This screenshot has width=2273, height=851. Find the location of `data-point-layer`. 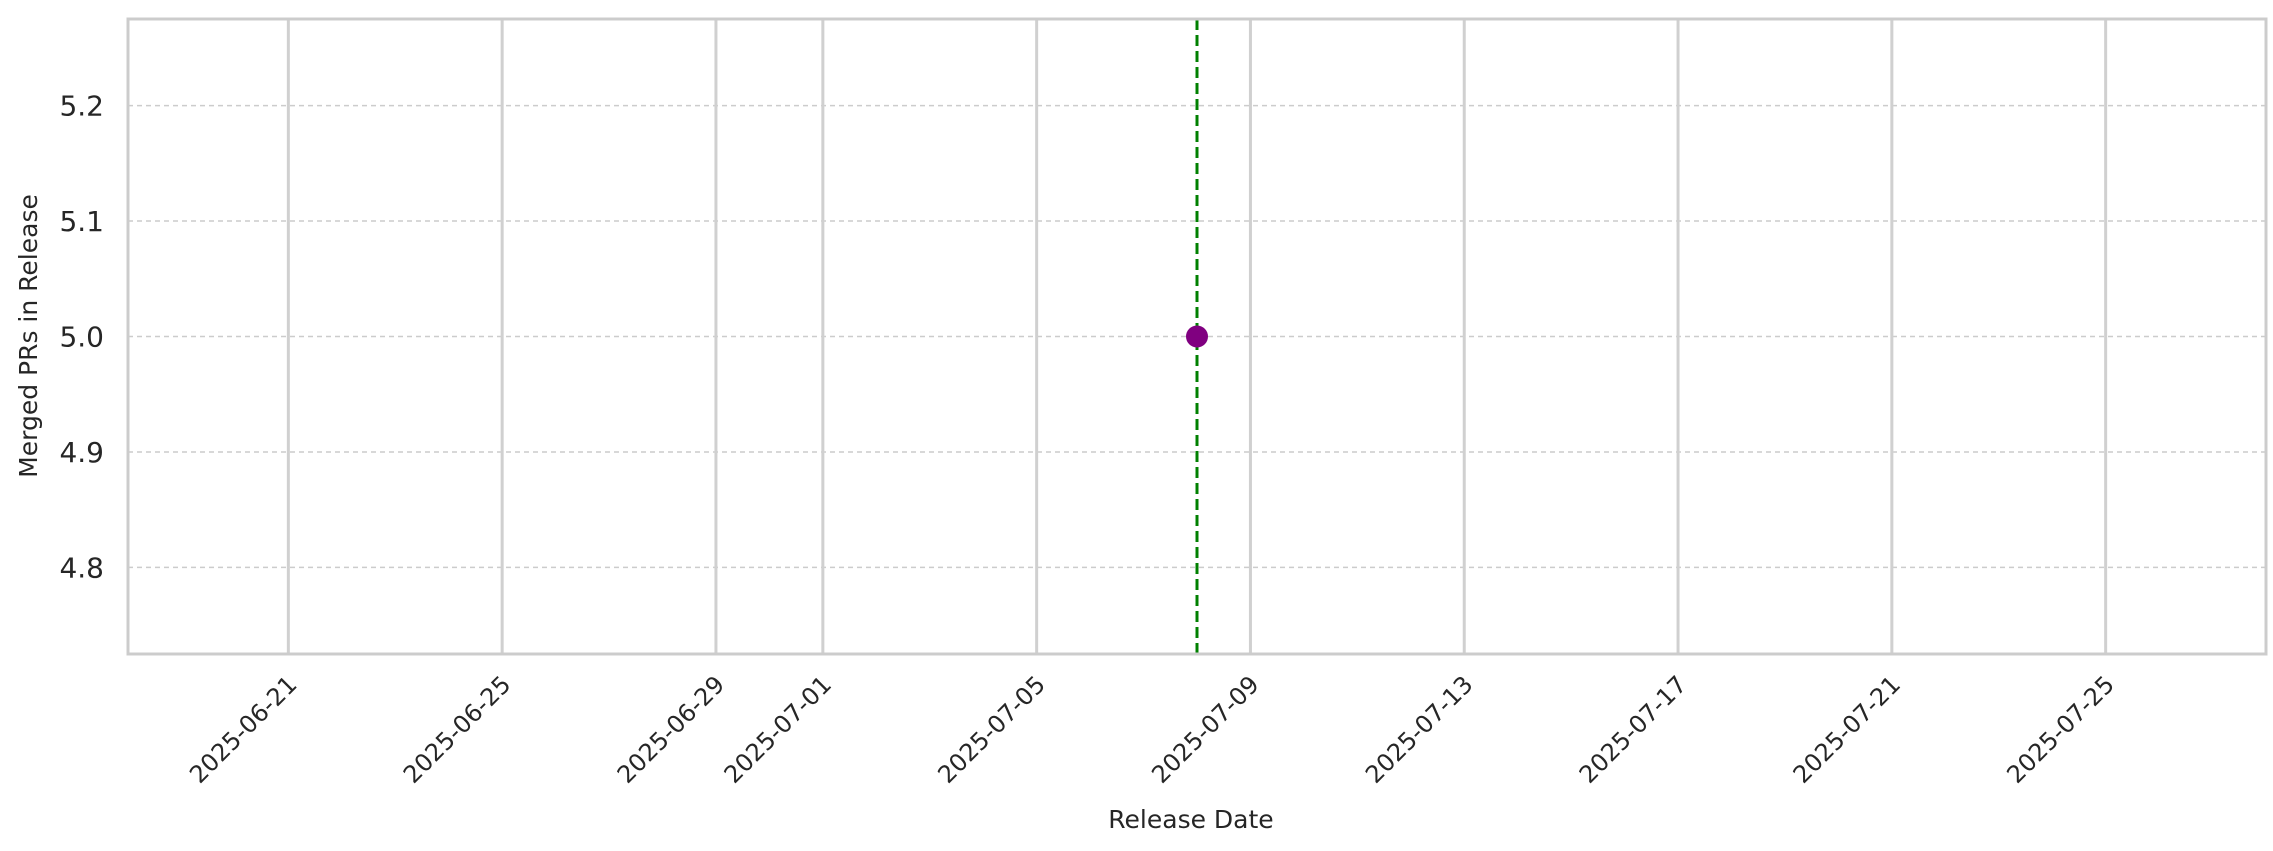

data-point-layer is located at coordinates (1197, 336).